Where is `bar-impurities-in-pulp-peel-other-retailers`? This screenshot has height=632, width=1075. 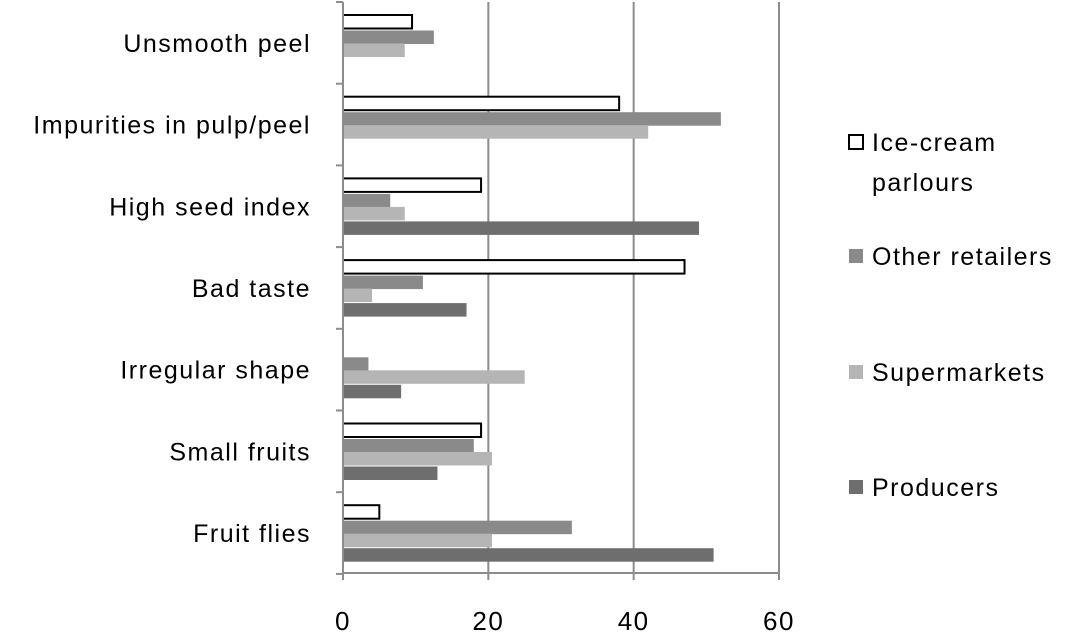
bar-impurities-in-pulp-peel-other-retailers is located at coordinates (532, 119).